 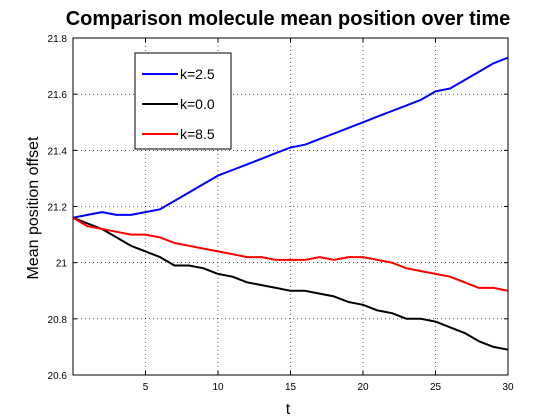 I want to click on x-tick-label: 5, so click(x=146, y=387).